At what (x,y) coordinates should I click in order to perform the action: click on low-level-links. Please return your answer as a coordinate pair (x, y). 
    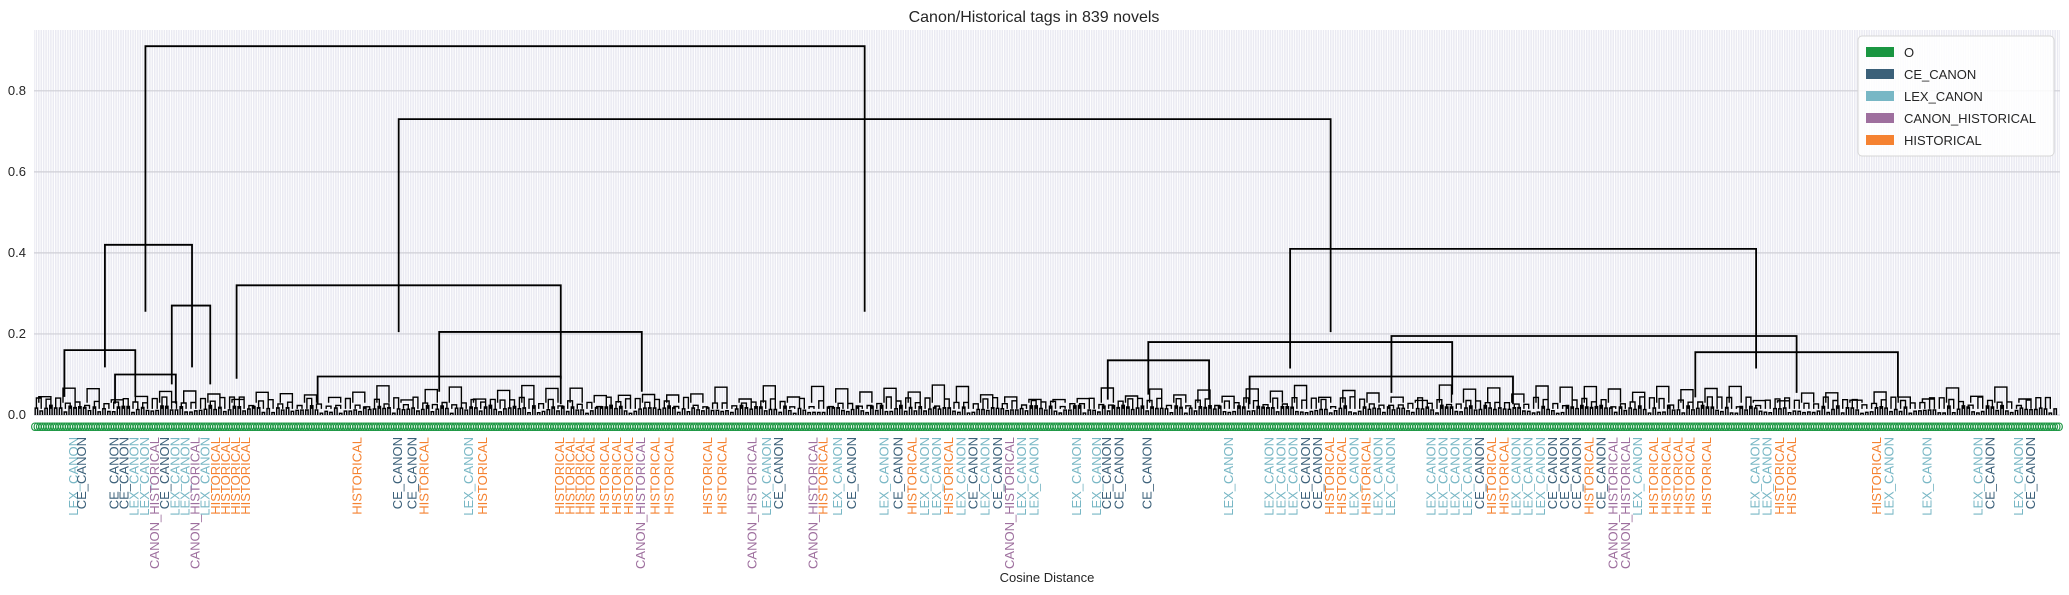
    Looking at the image, I should click on (1046, 399).